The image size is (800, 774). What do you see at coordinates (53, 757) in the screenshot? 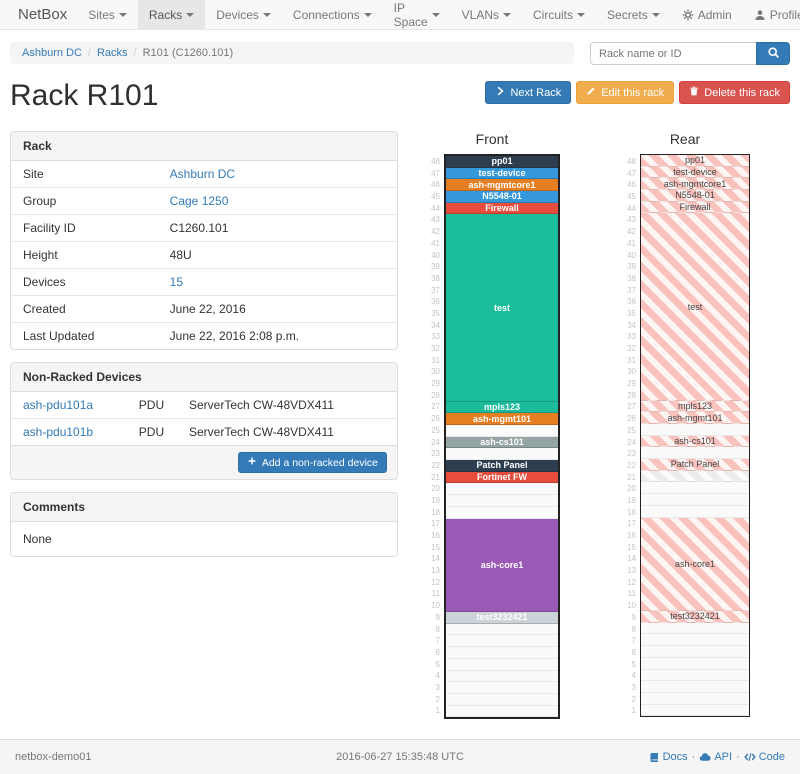
I see `footer-host: netbox-demo01` at bounding box center [53, 757].